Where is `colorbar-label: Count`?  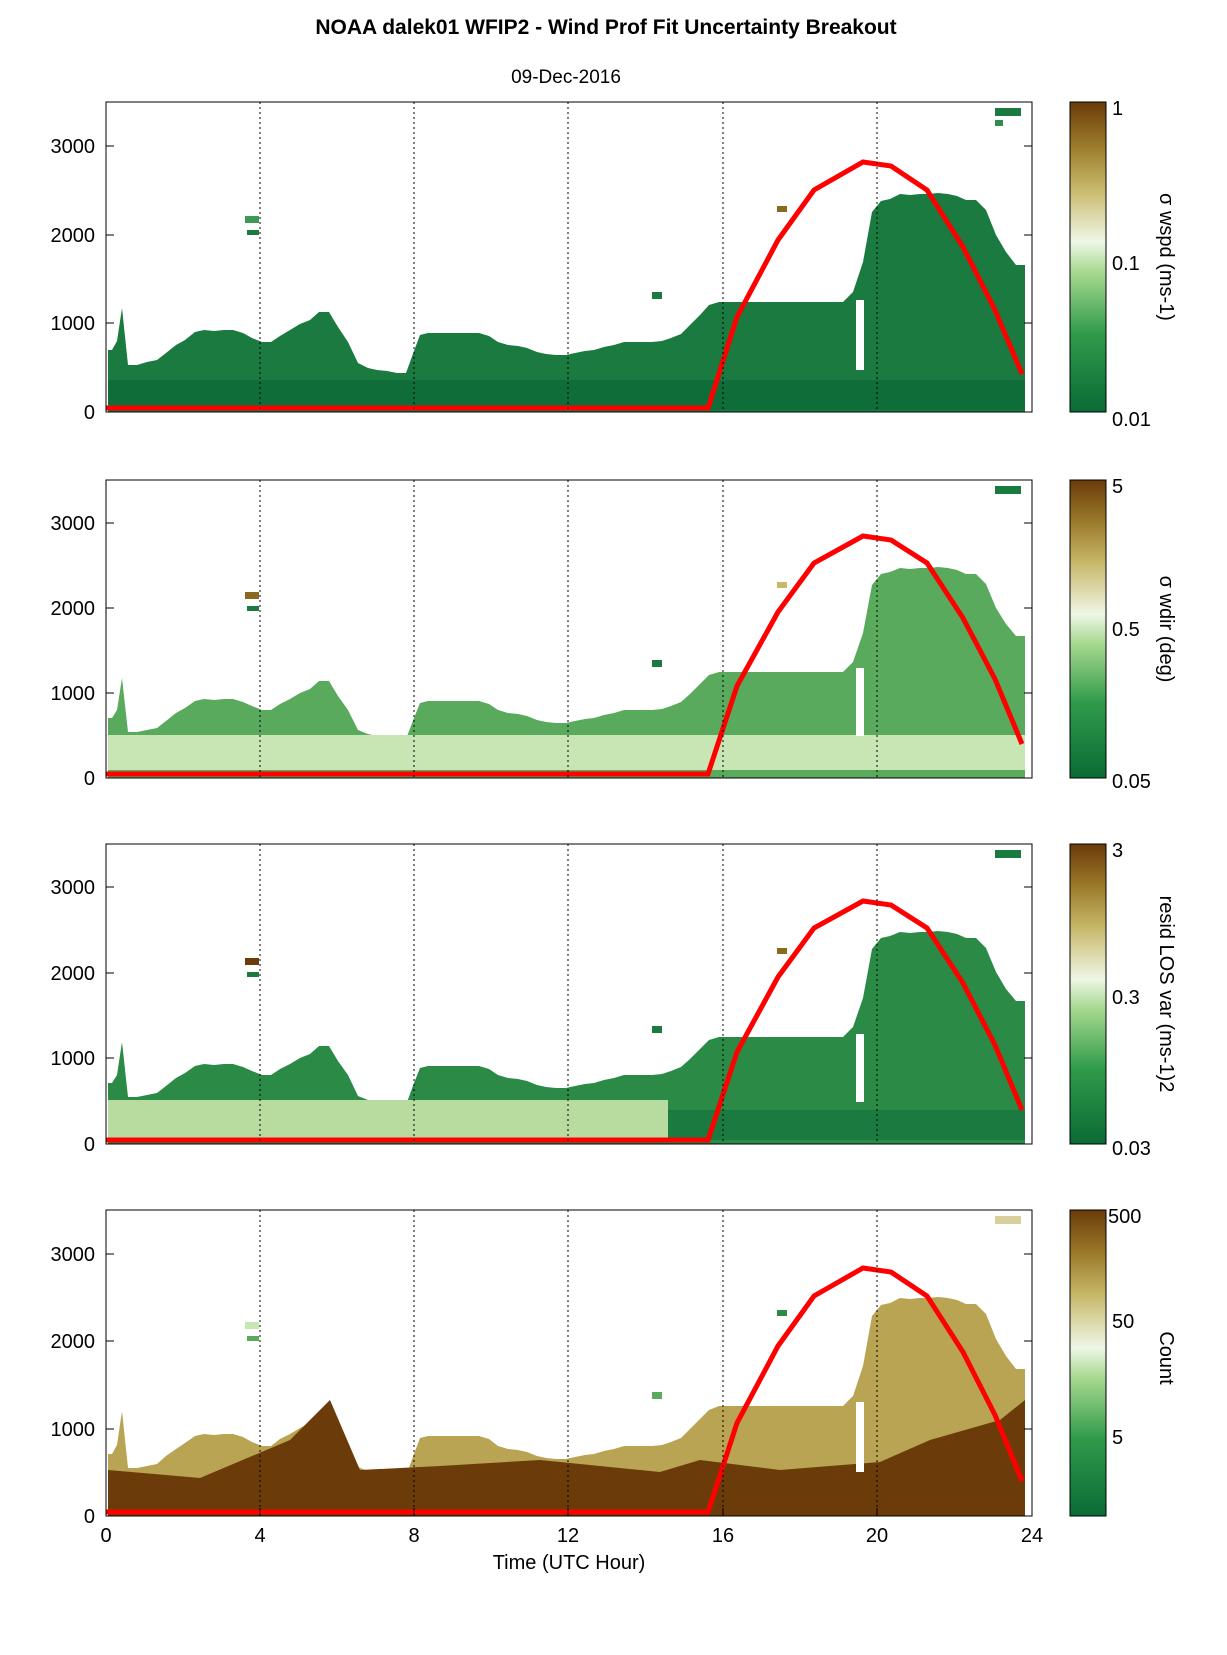 colorbar-label: Count is located at coordinates (1166, 1358).